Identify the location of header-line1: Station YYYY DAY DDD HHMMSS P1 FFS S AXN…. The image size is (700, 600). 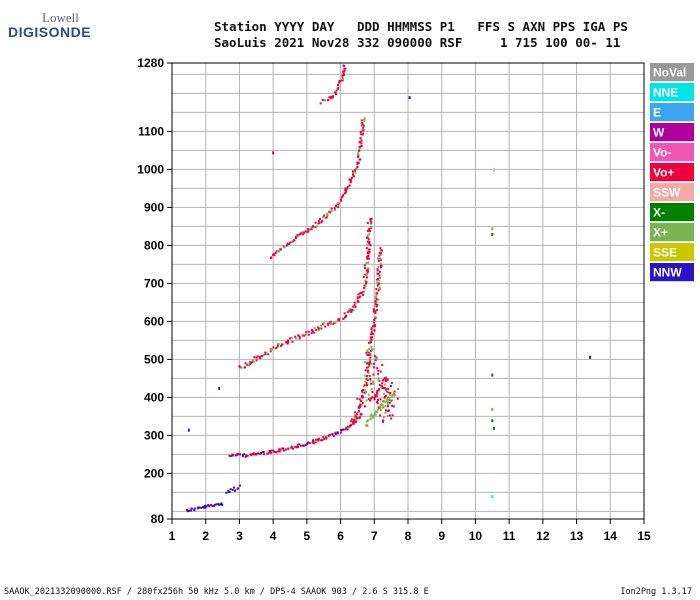
(421, 26).